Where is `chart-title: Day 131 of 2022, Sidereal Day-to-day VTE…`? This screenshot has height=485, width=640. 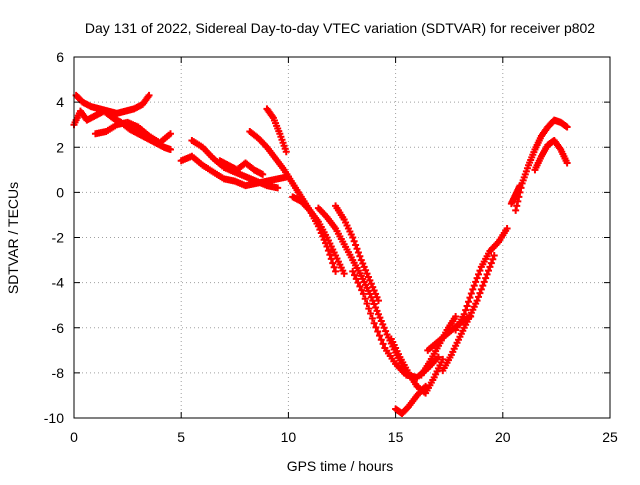 chart-title: Day 131 of 2022, Sidereal Day-to-day VTE… is located at coordinates (340, 28).